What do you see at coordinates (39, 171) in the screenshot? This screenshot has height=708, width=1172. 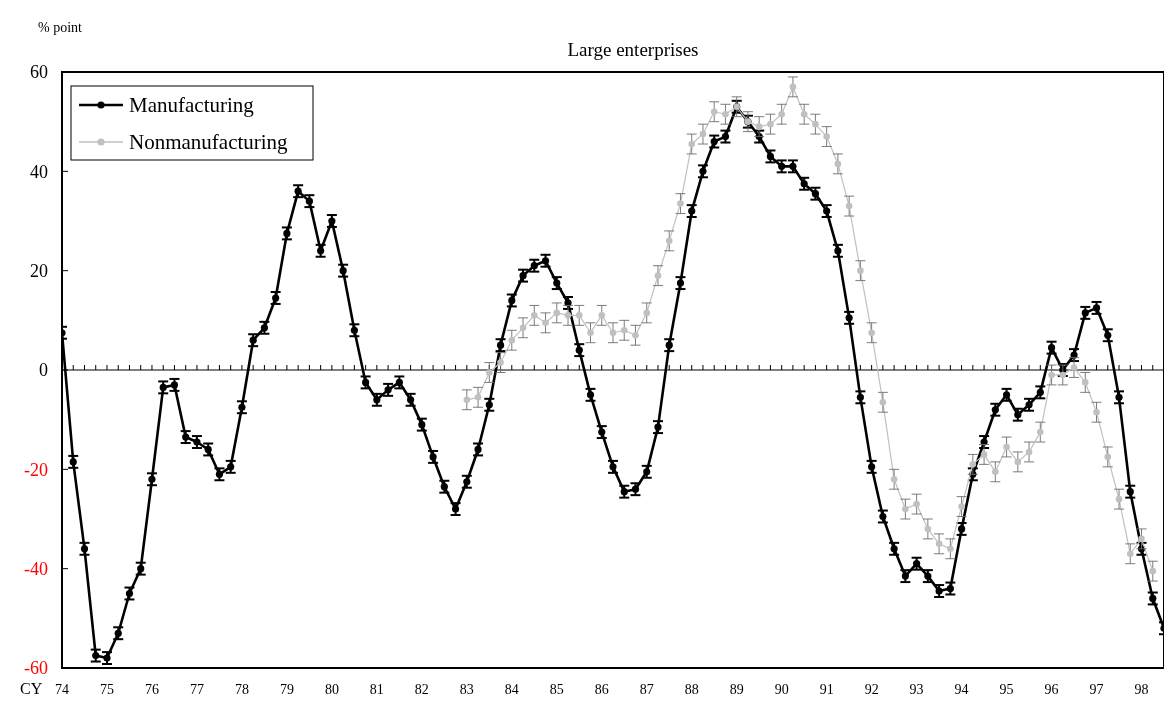 I see `y-tick-label: 40` at bounding box center [39, 171].